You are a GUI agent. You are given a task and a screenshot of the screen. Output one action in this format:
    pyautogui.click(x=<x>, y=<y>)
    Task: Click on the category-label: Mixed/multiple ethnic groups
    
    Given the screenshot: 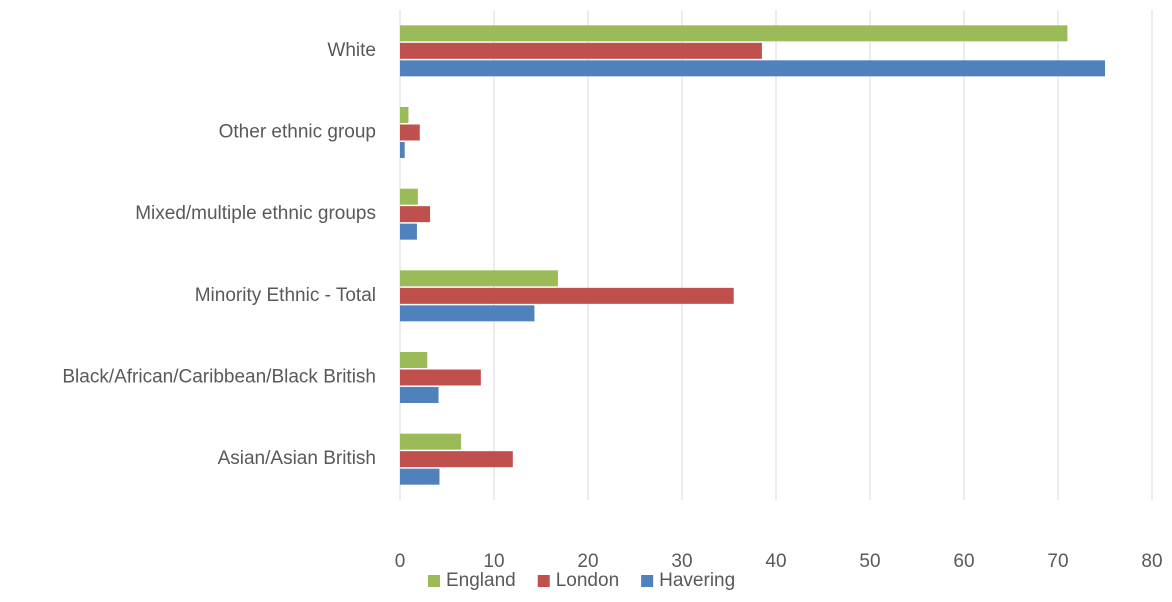 What is the action you would take?
    pyautogui.click(x=255, y=213)
    